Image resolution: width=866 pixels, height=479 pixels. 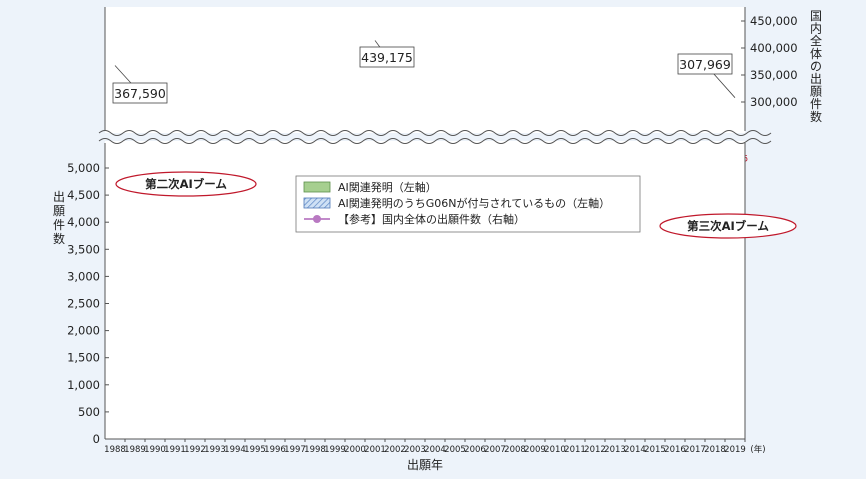 I want to click on legend-label-domestic: 【参考】国内全体の出願件数（右軸）, so click(x=431, y=219).